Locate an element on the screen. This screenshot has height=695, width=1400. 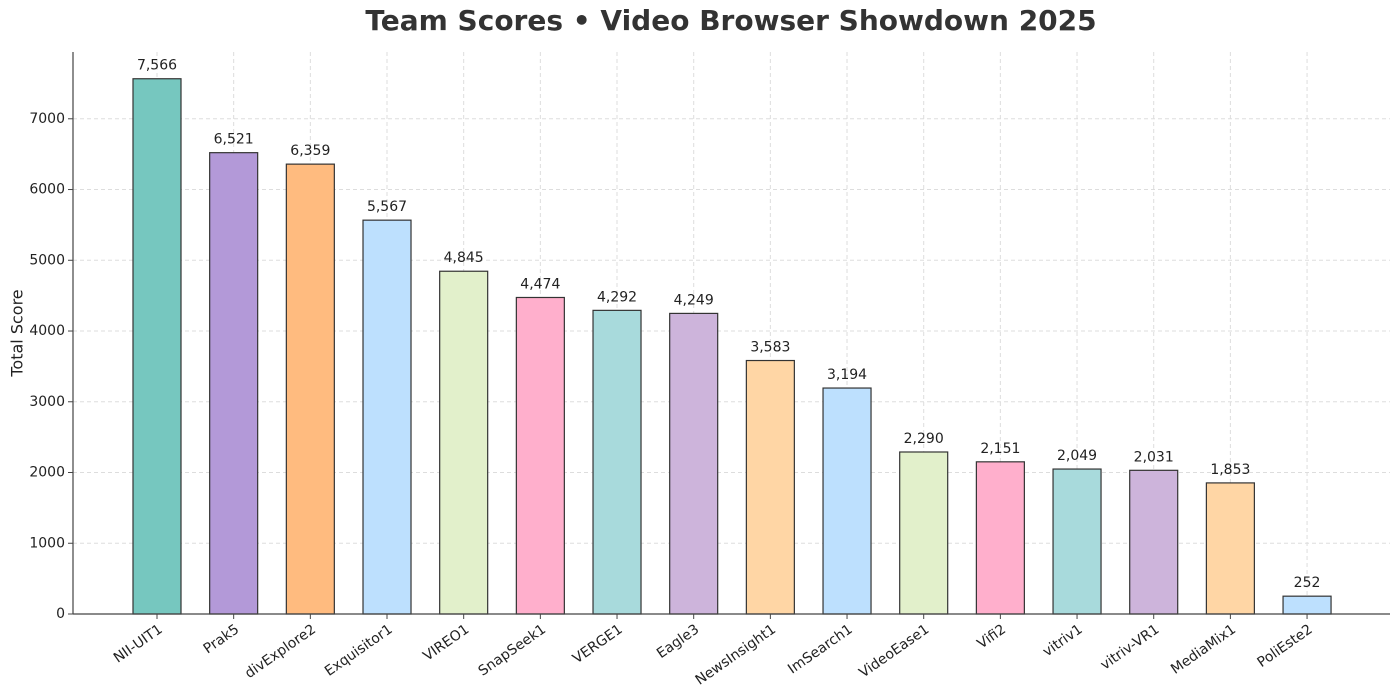
y-tick-label: 3000 is located at coordinates (47, 402).